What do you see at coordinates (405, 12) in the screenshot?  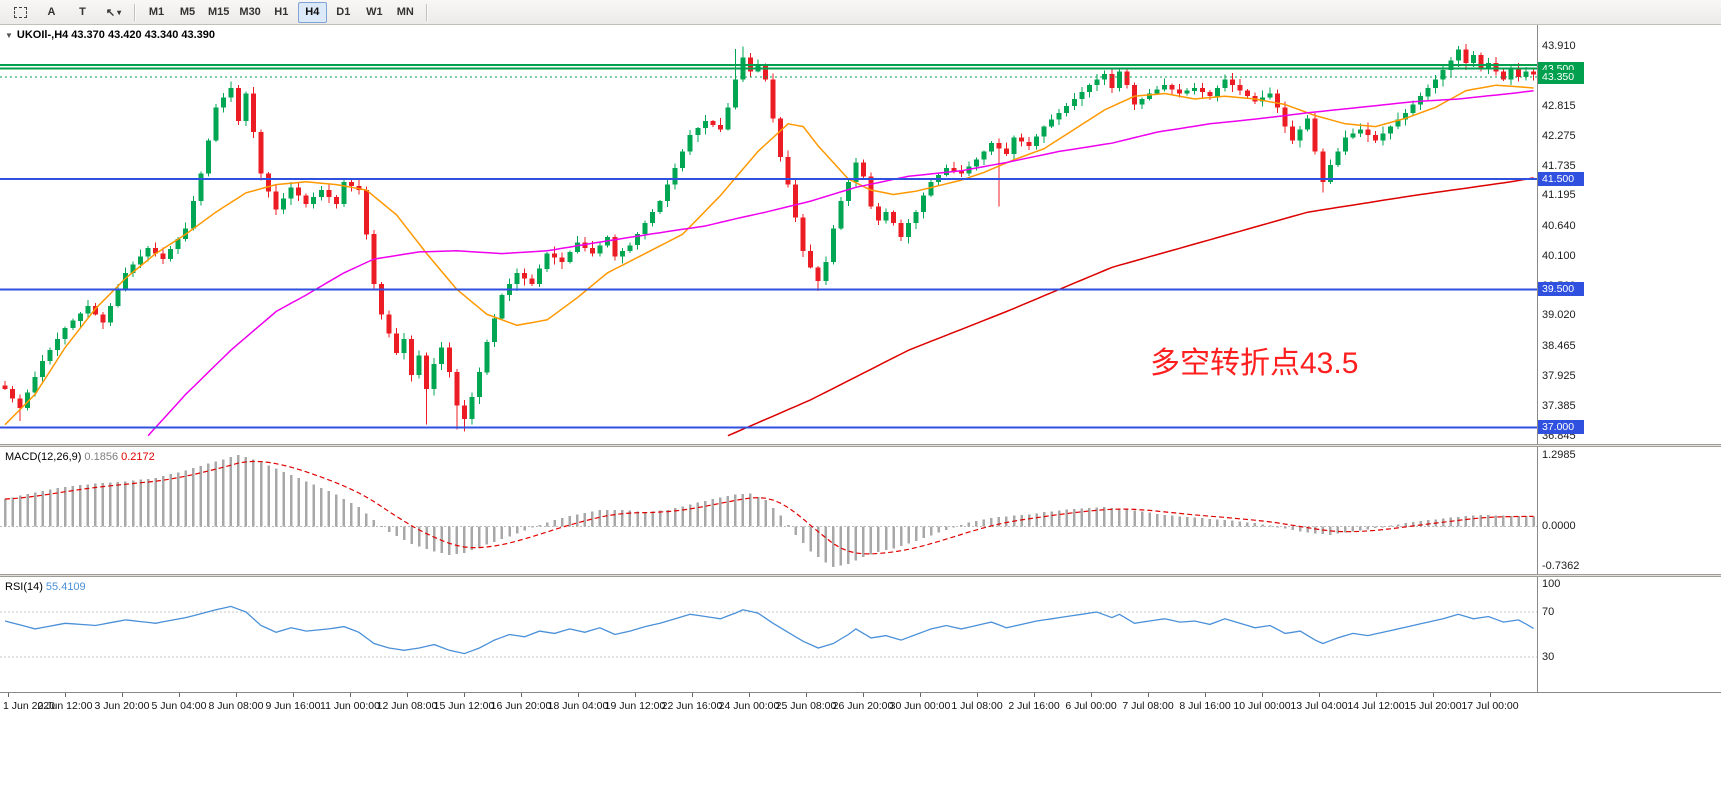 I see `timeframe-mn-button: MN` at bounding box center [405, 12].